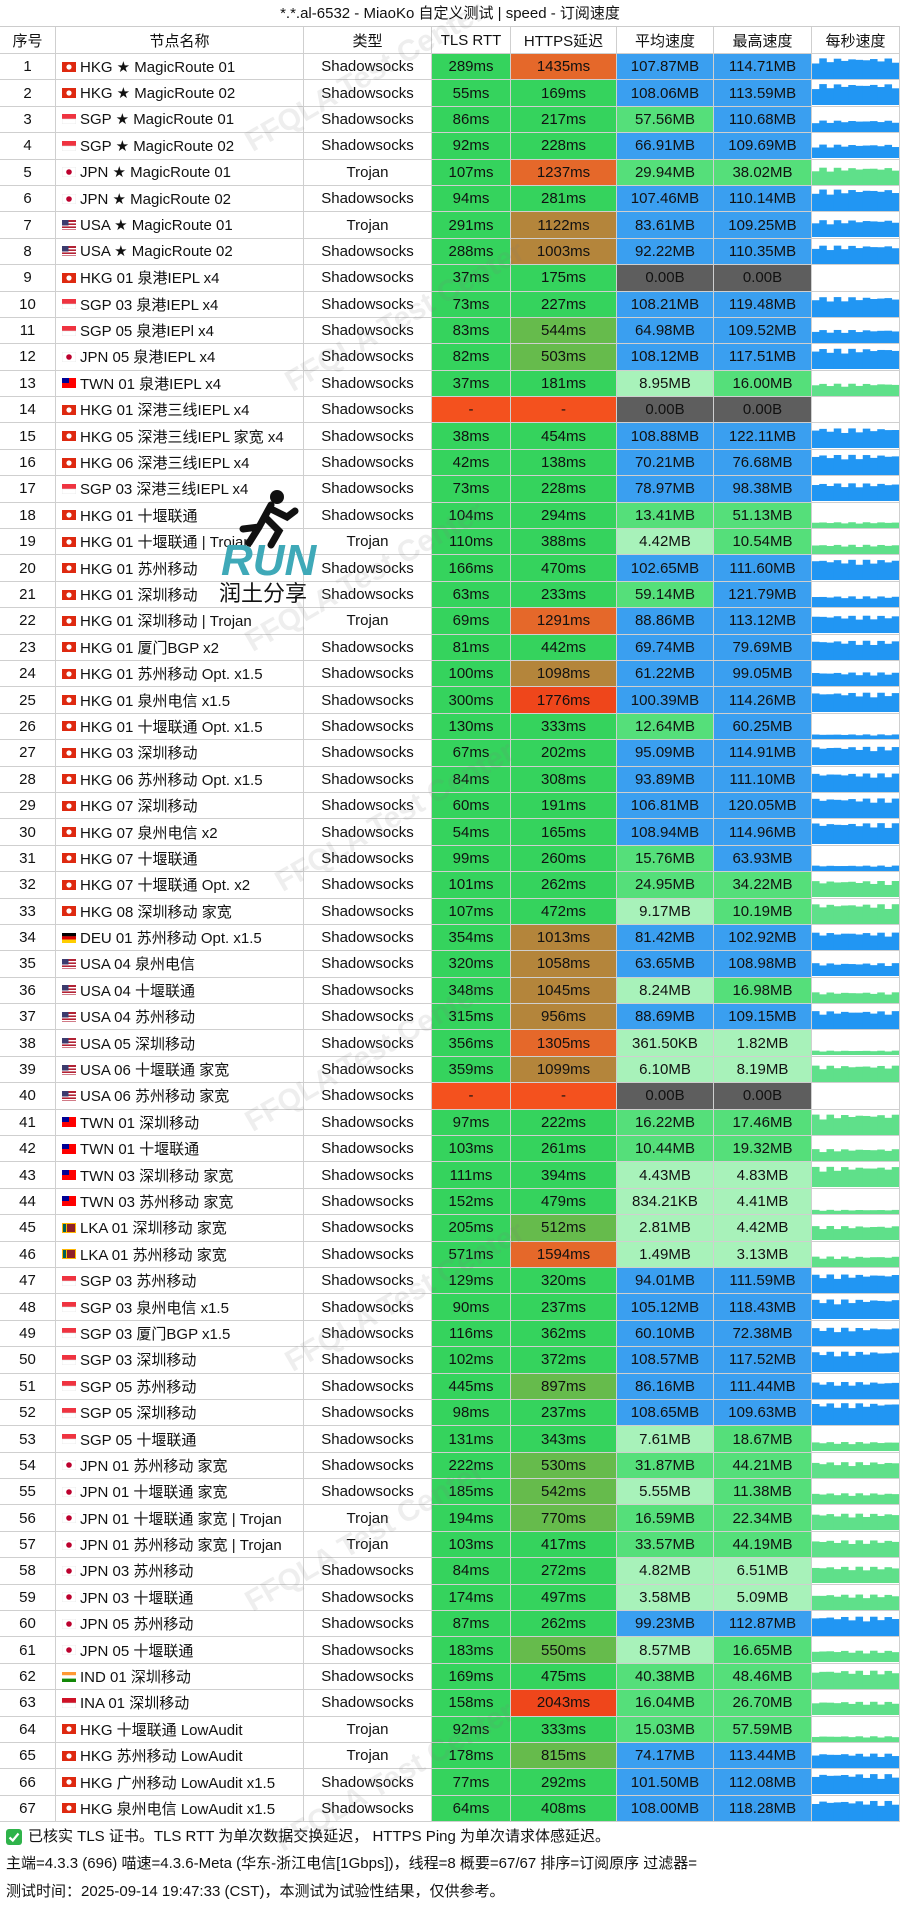 The image size is (900, 1906). What do you see at coordinates (763, 1254) in the screenshot?
I see `max-speed: 3.13MB` at bounding box center [763, 1254].